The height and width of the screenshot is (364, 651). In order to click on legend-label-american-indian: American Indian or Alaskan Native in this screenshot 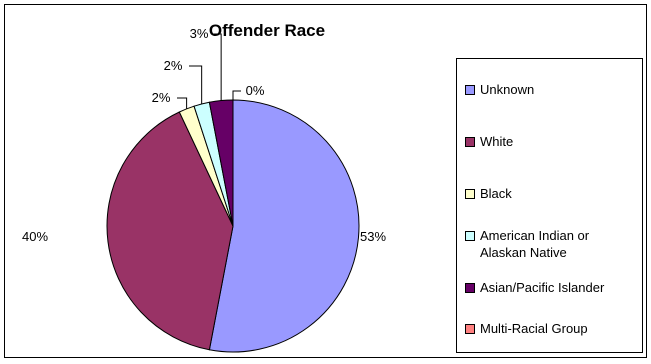, I will do `click(535, 244)`.